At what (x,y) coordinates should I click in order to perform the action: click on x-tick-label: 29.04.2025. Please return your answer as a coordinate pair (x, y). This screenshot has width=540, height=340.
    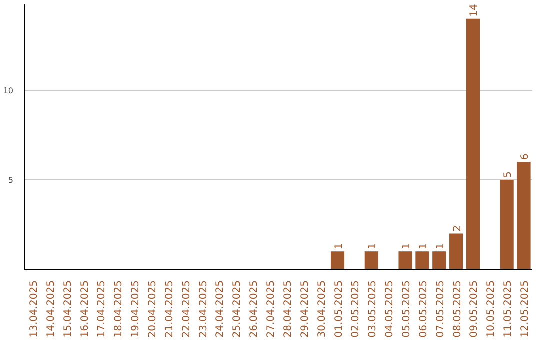
    Looking at the image, I should click on (305, 309).